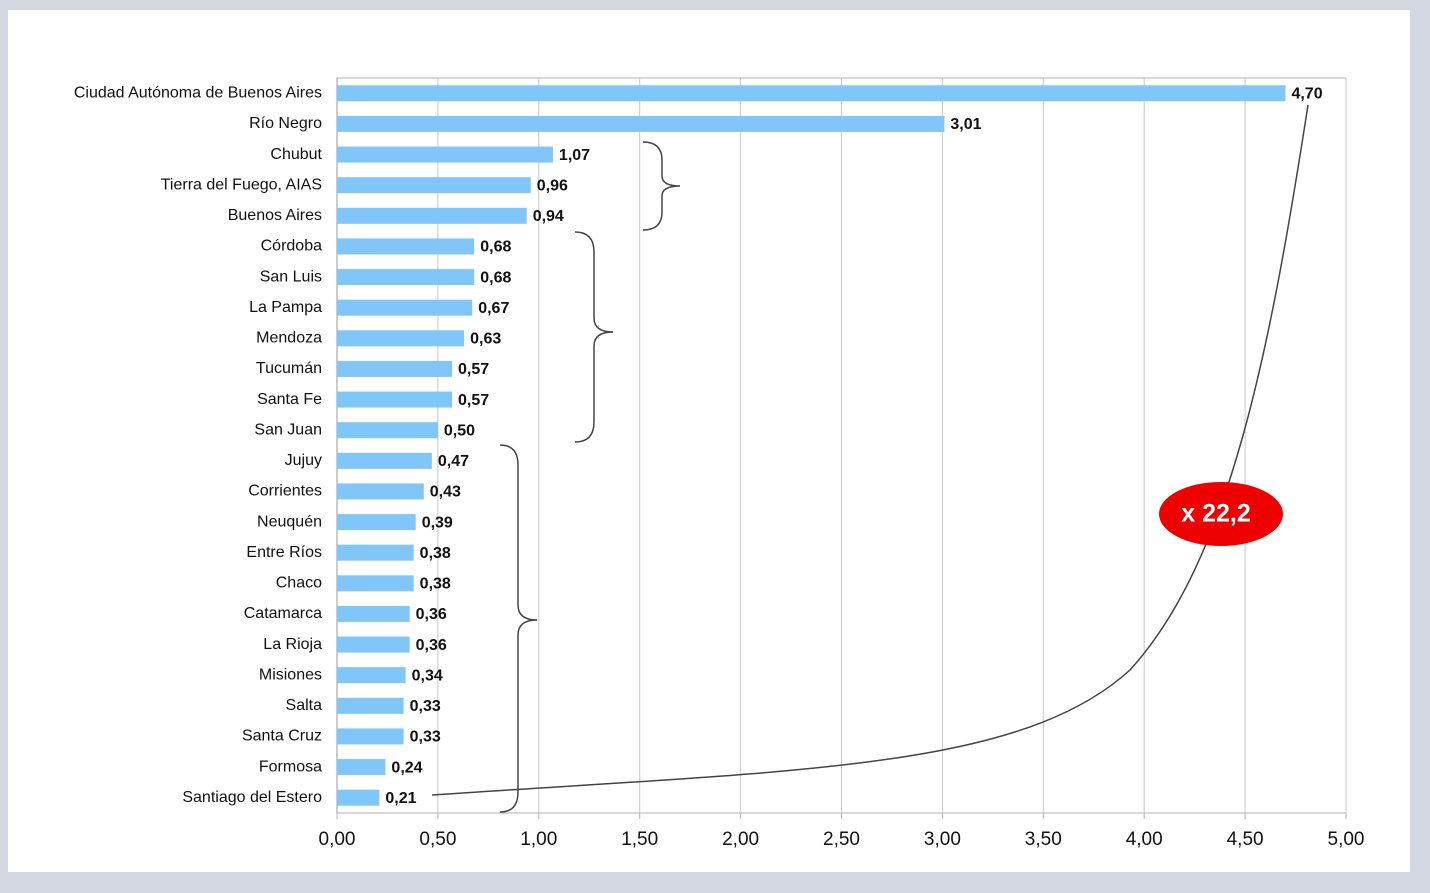 This screenshot has width=1430, height=893. What do you see at coordinates (291, 246) in the screenshot?
I see `y-tick-label: Córdoba` at bounding box center [291, 246].